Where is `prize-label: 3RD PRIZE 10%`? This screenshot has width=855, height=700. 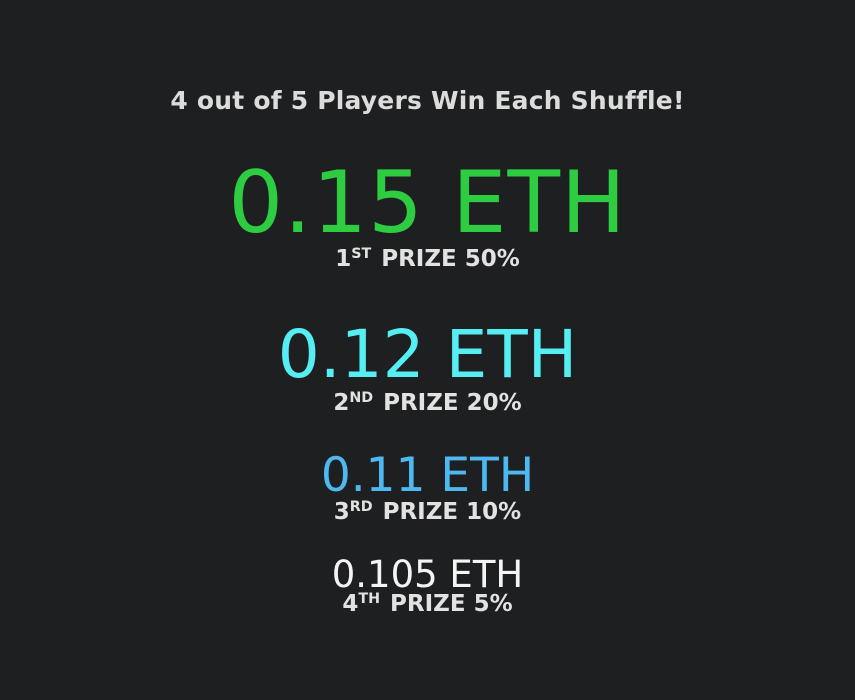 prize-label: 3RD PRIZE 10% is located at coordinates (427, 512).